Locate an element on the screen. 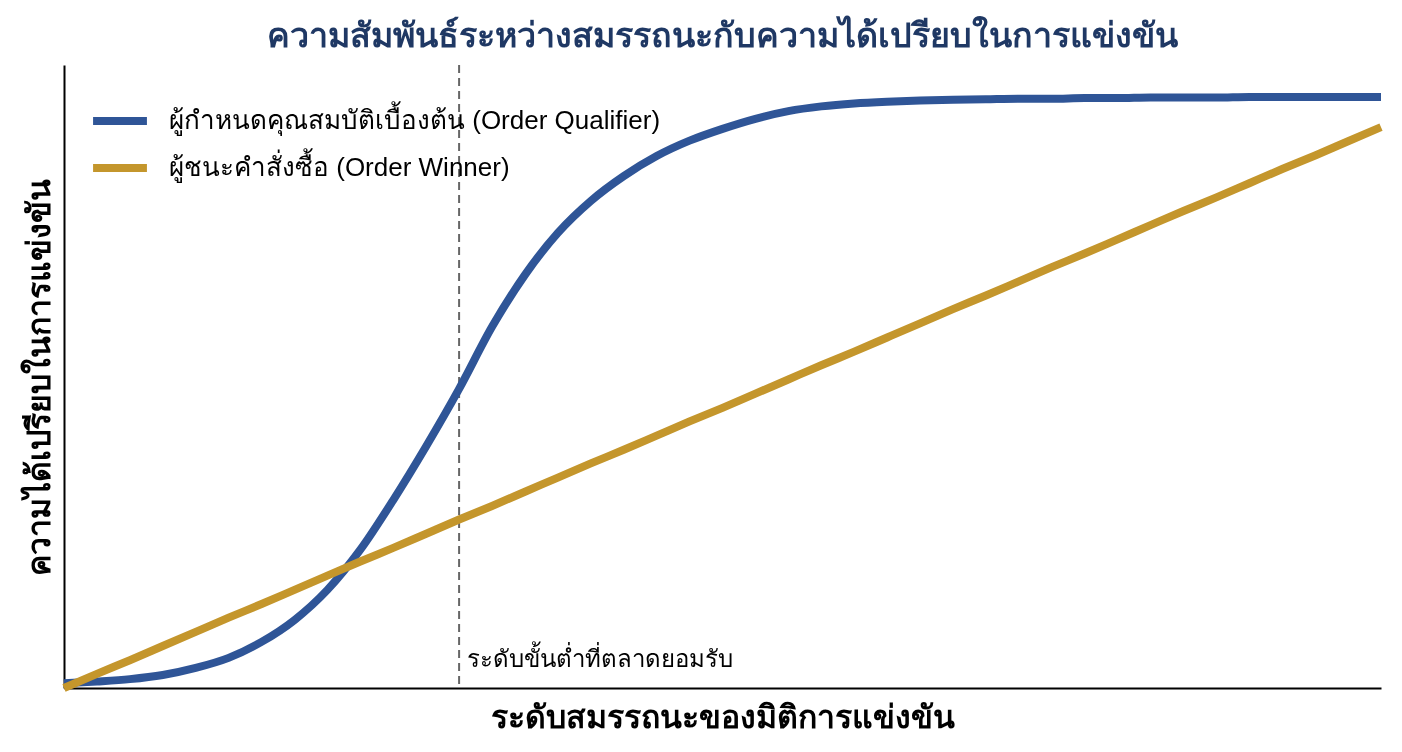  legend-label: ผู้กำหนดคุณสมบัติเบื้องต้น (Order Qualifier) is located at coordinates (415, 118).